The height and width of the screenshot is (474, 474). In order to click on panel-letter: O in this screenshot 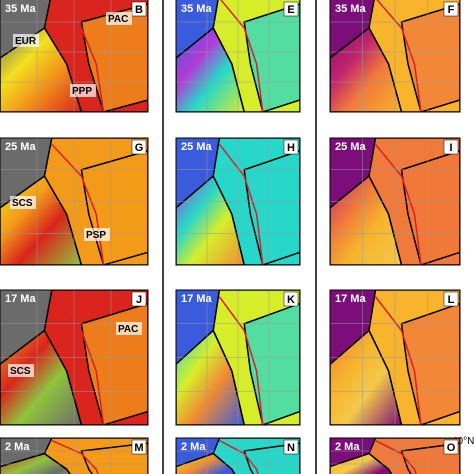, I will do `click(451, 448)`.